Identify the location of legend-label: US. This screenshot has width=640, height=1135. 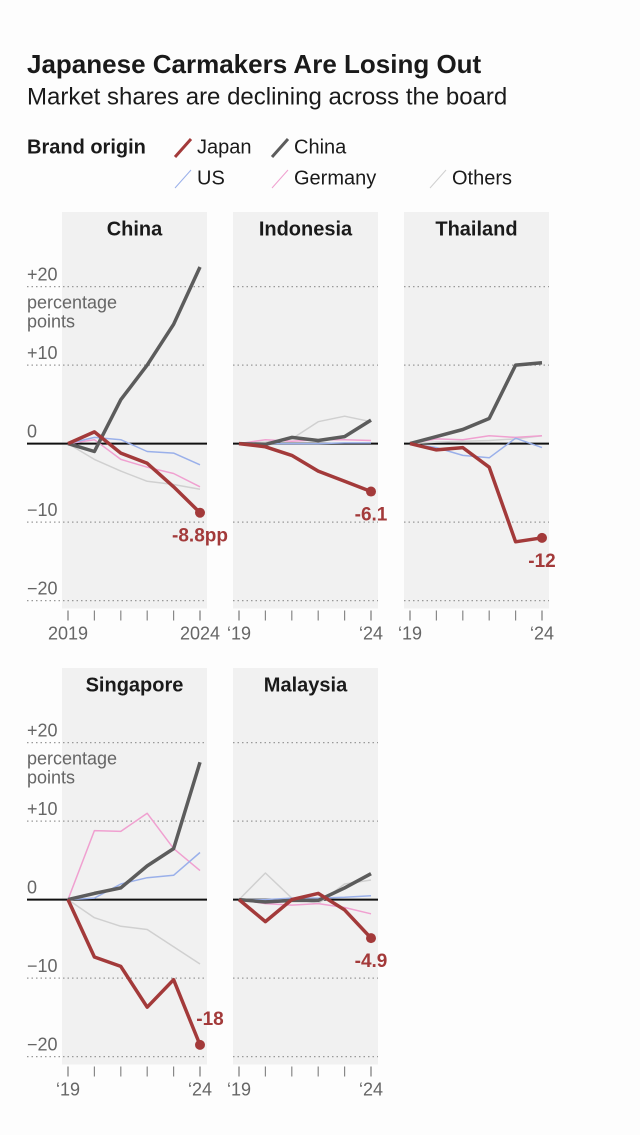
(211, 178).